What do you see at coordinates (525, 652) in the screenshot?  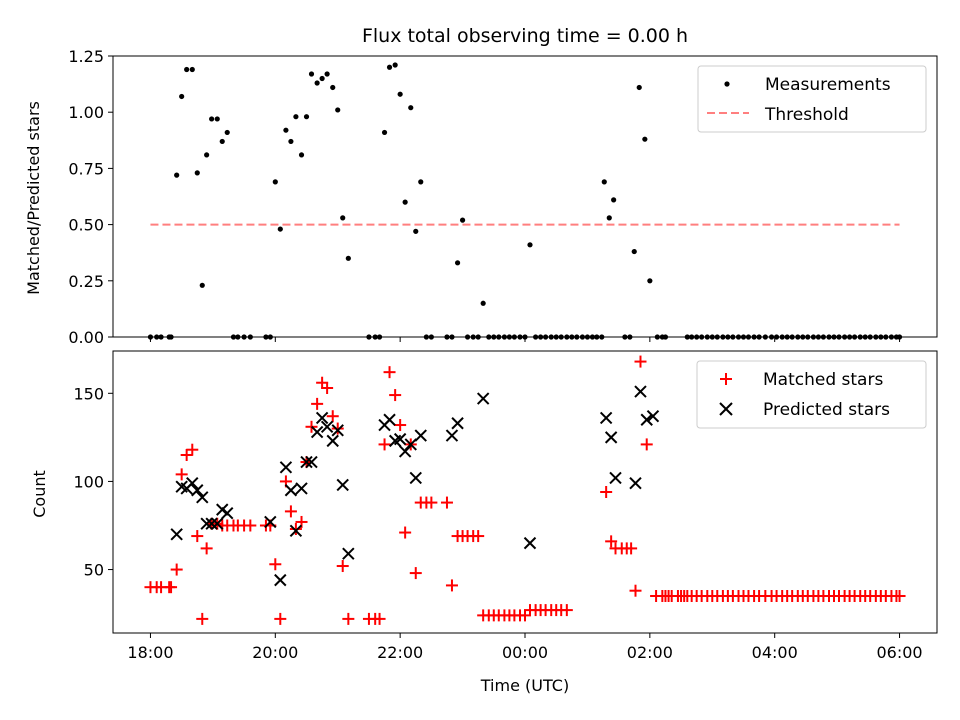 I see `x-tick-label: 00:00` at bounding box center [525, 652].